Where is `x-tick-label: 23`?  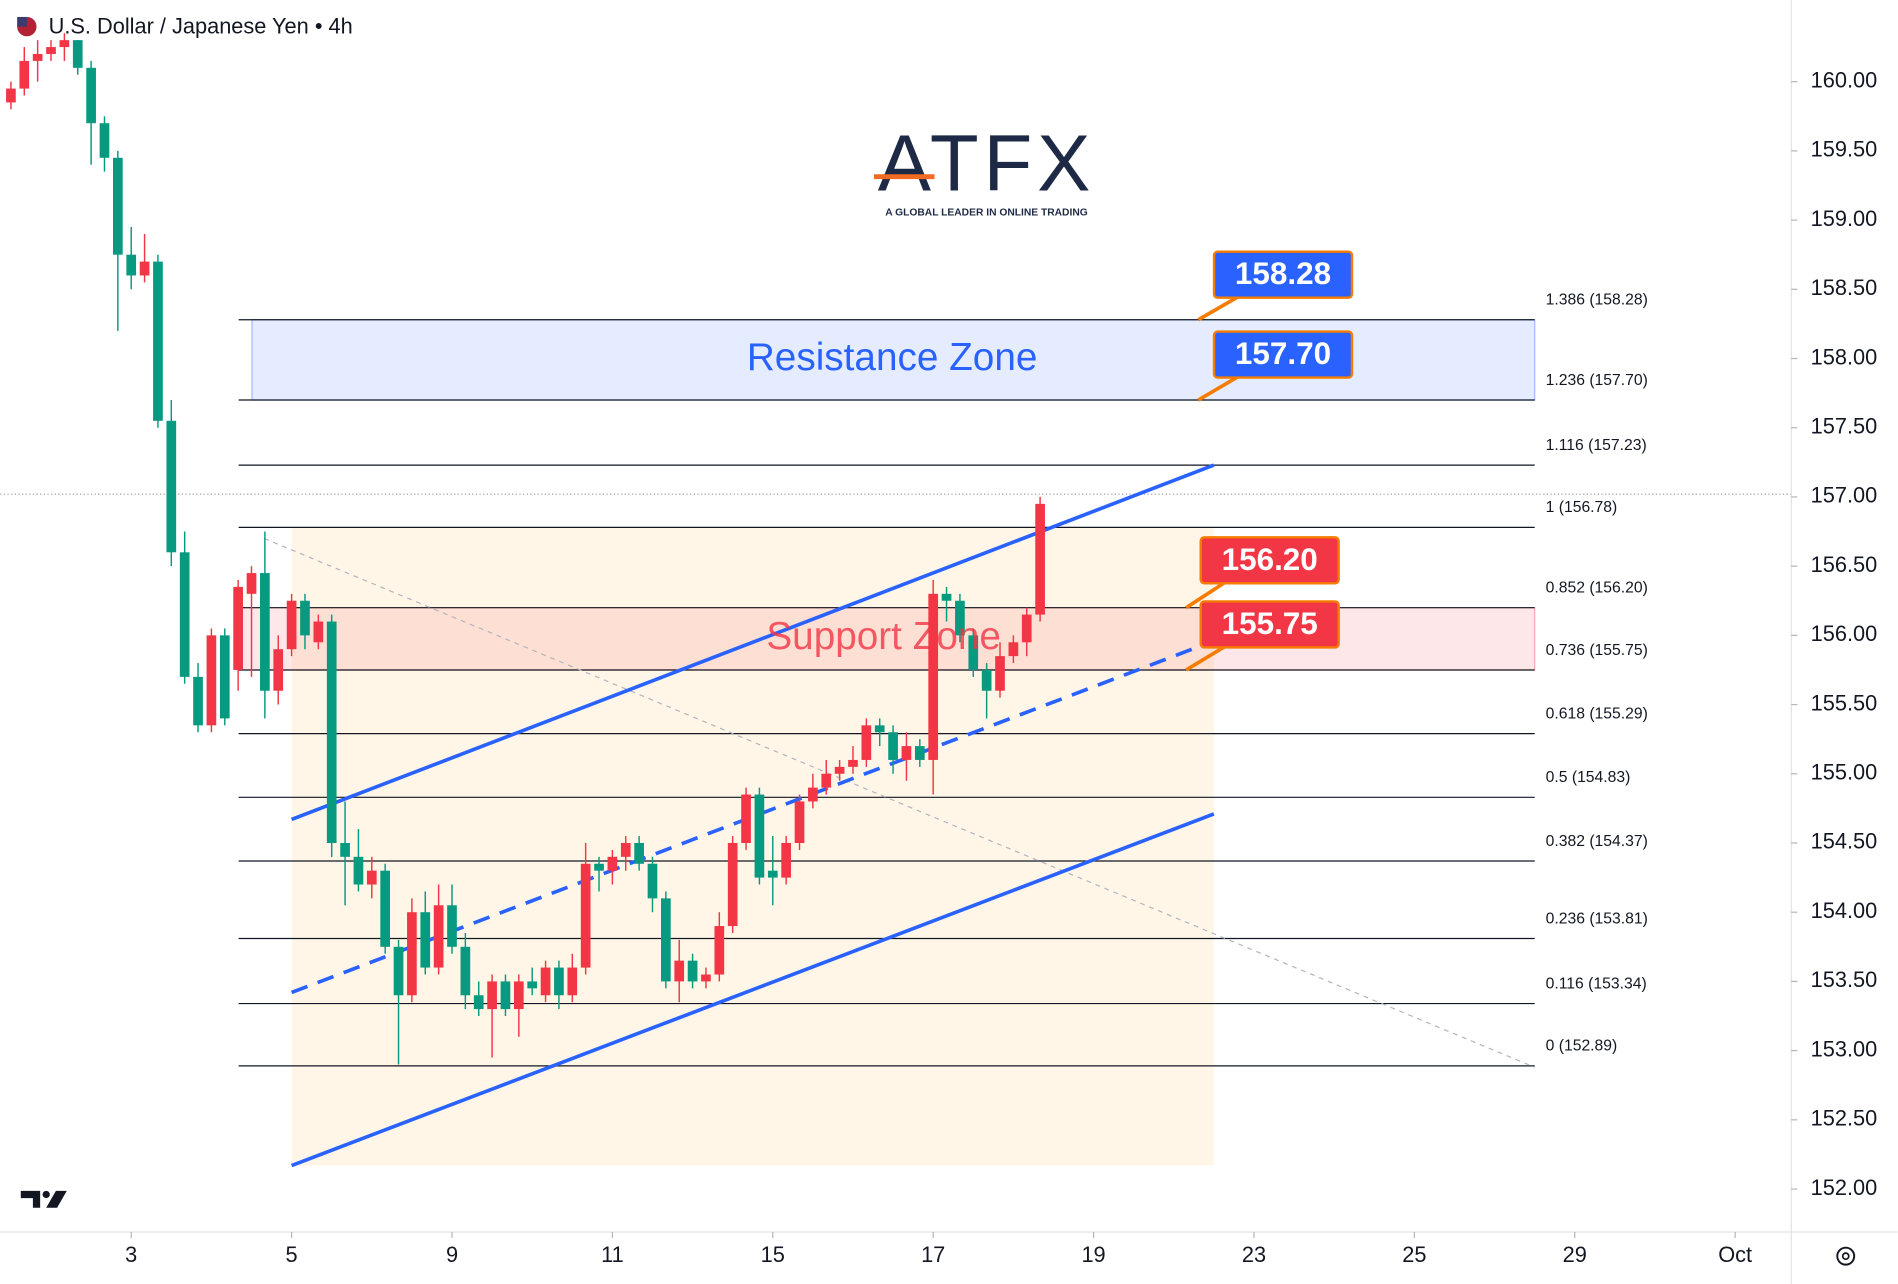
x-tick-label: 23 is located at coordinates (1254, 1254).